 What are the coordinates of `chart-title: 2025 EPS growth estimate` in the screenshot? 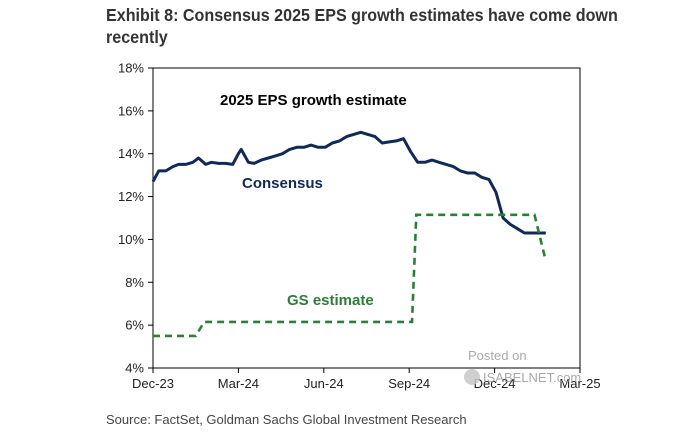 It's located at (313, 100).